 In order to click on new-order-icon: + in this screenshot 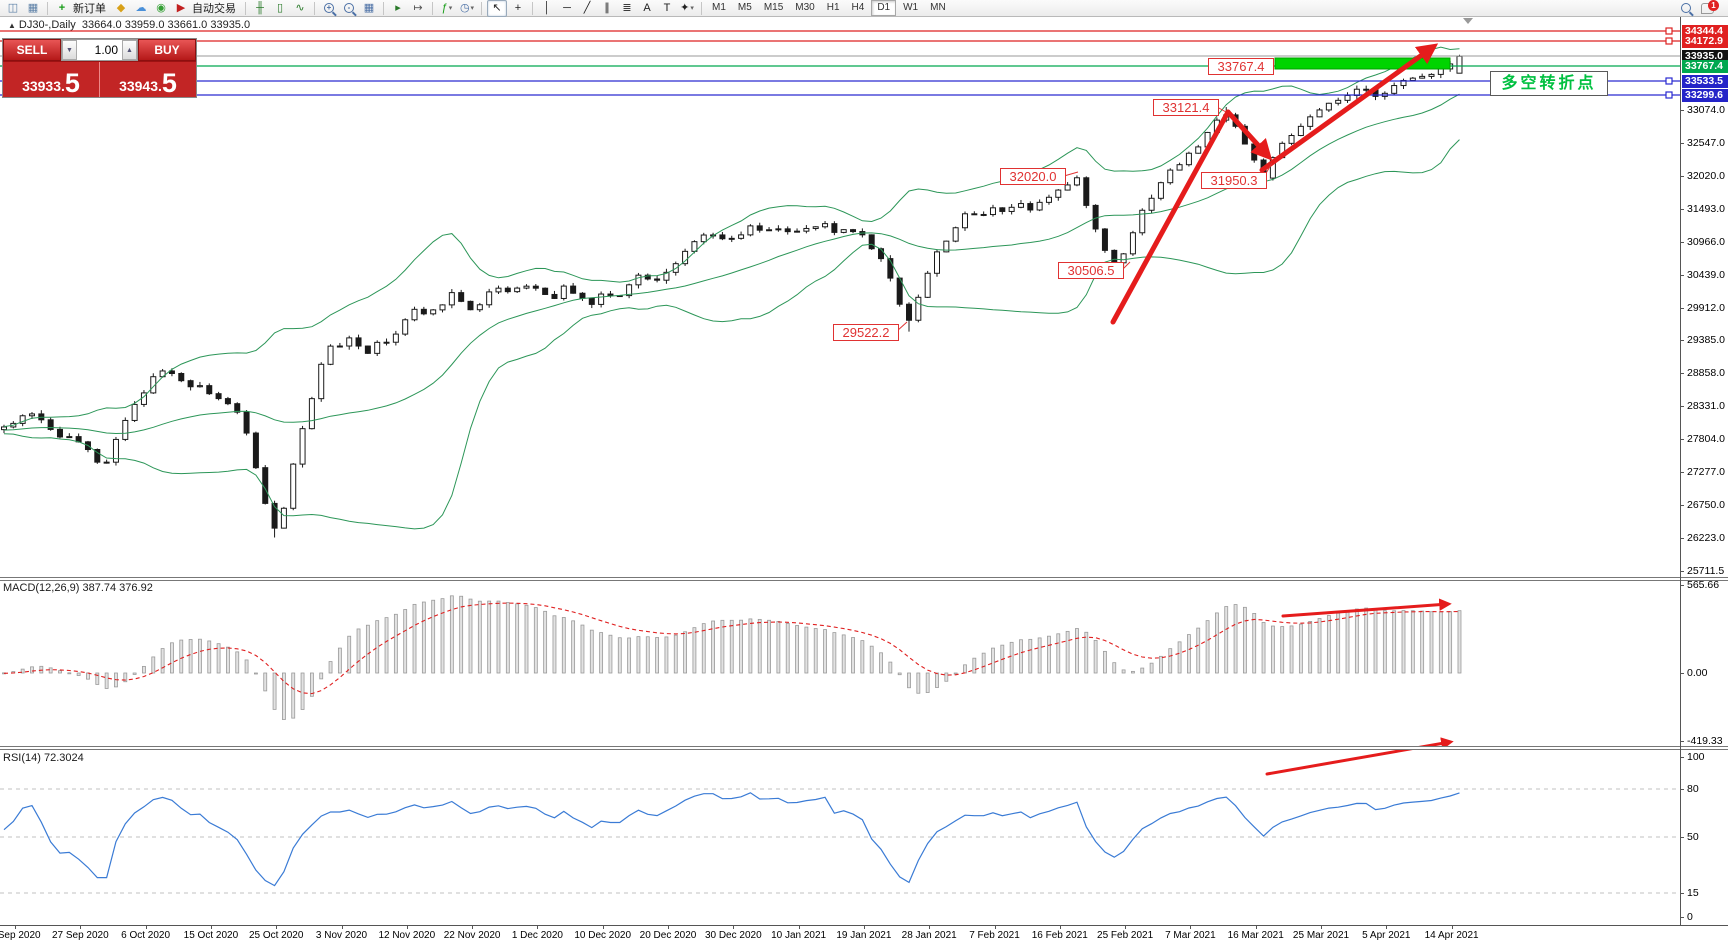, I will do `click(62, 7)`.